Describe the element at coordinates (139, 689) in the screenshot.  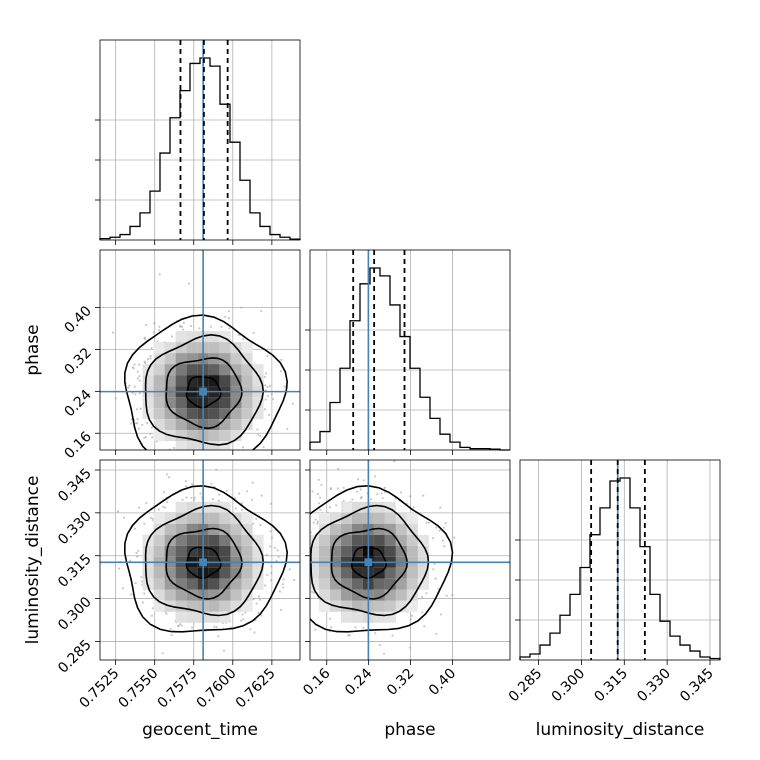
I see `xtick-label-geocent-time: 0.7550` at that location.